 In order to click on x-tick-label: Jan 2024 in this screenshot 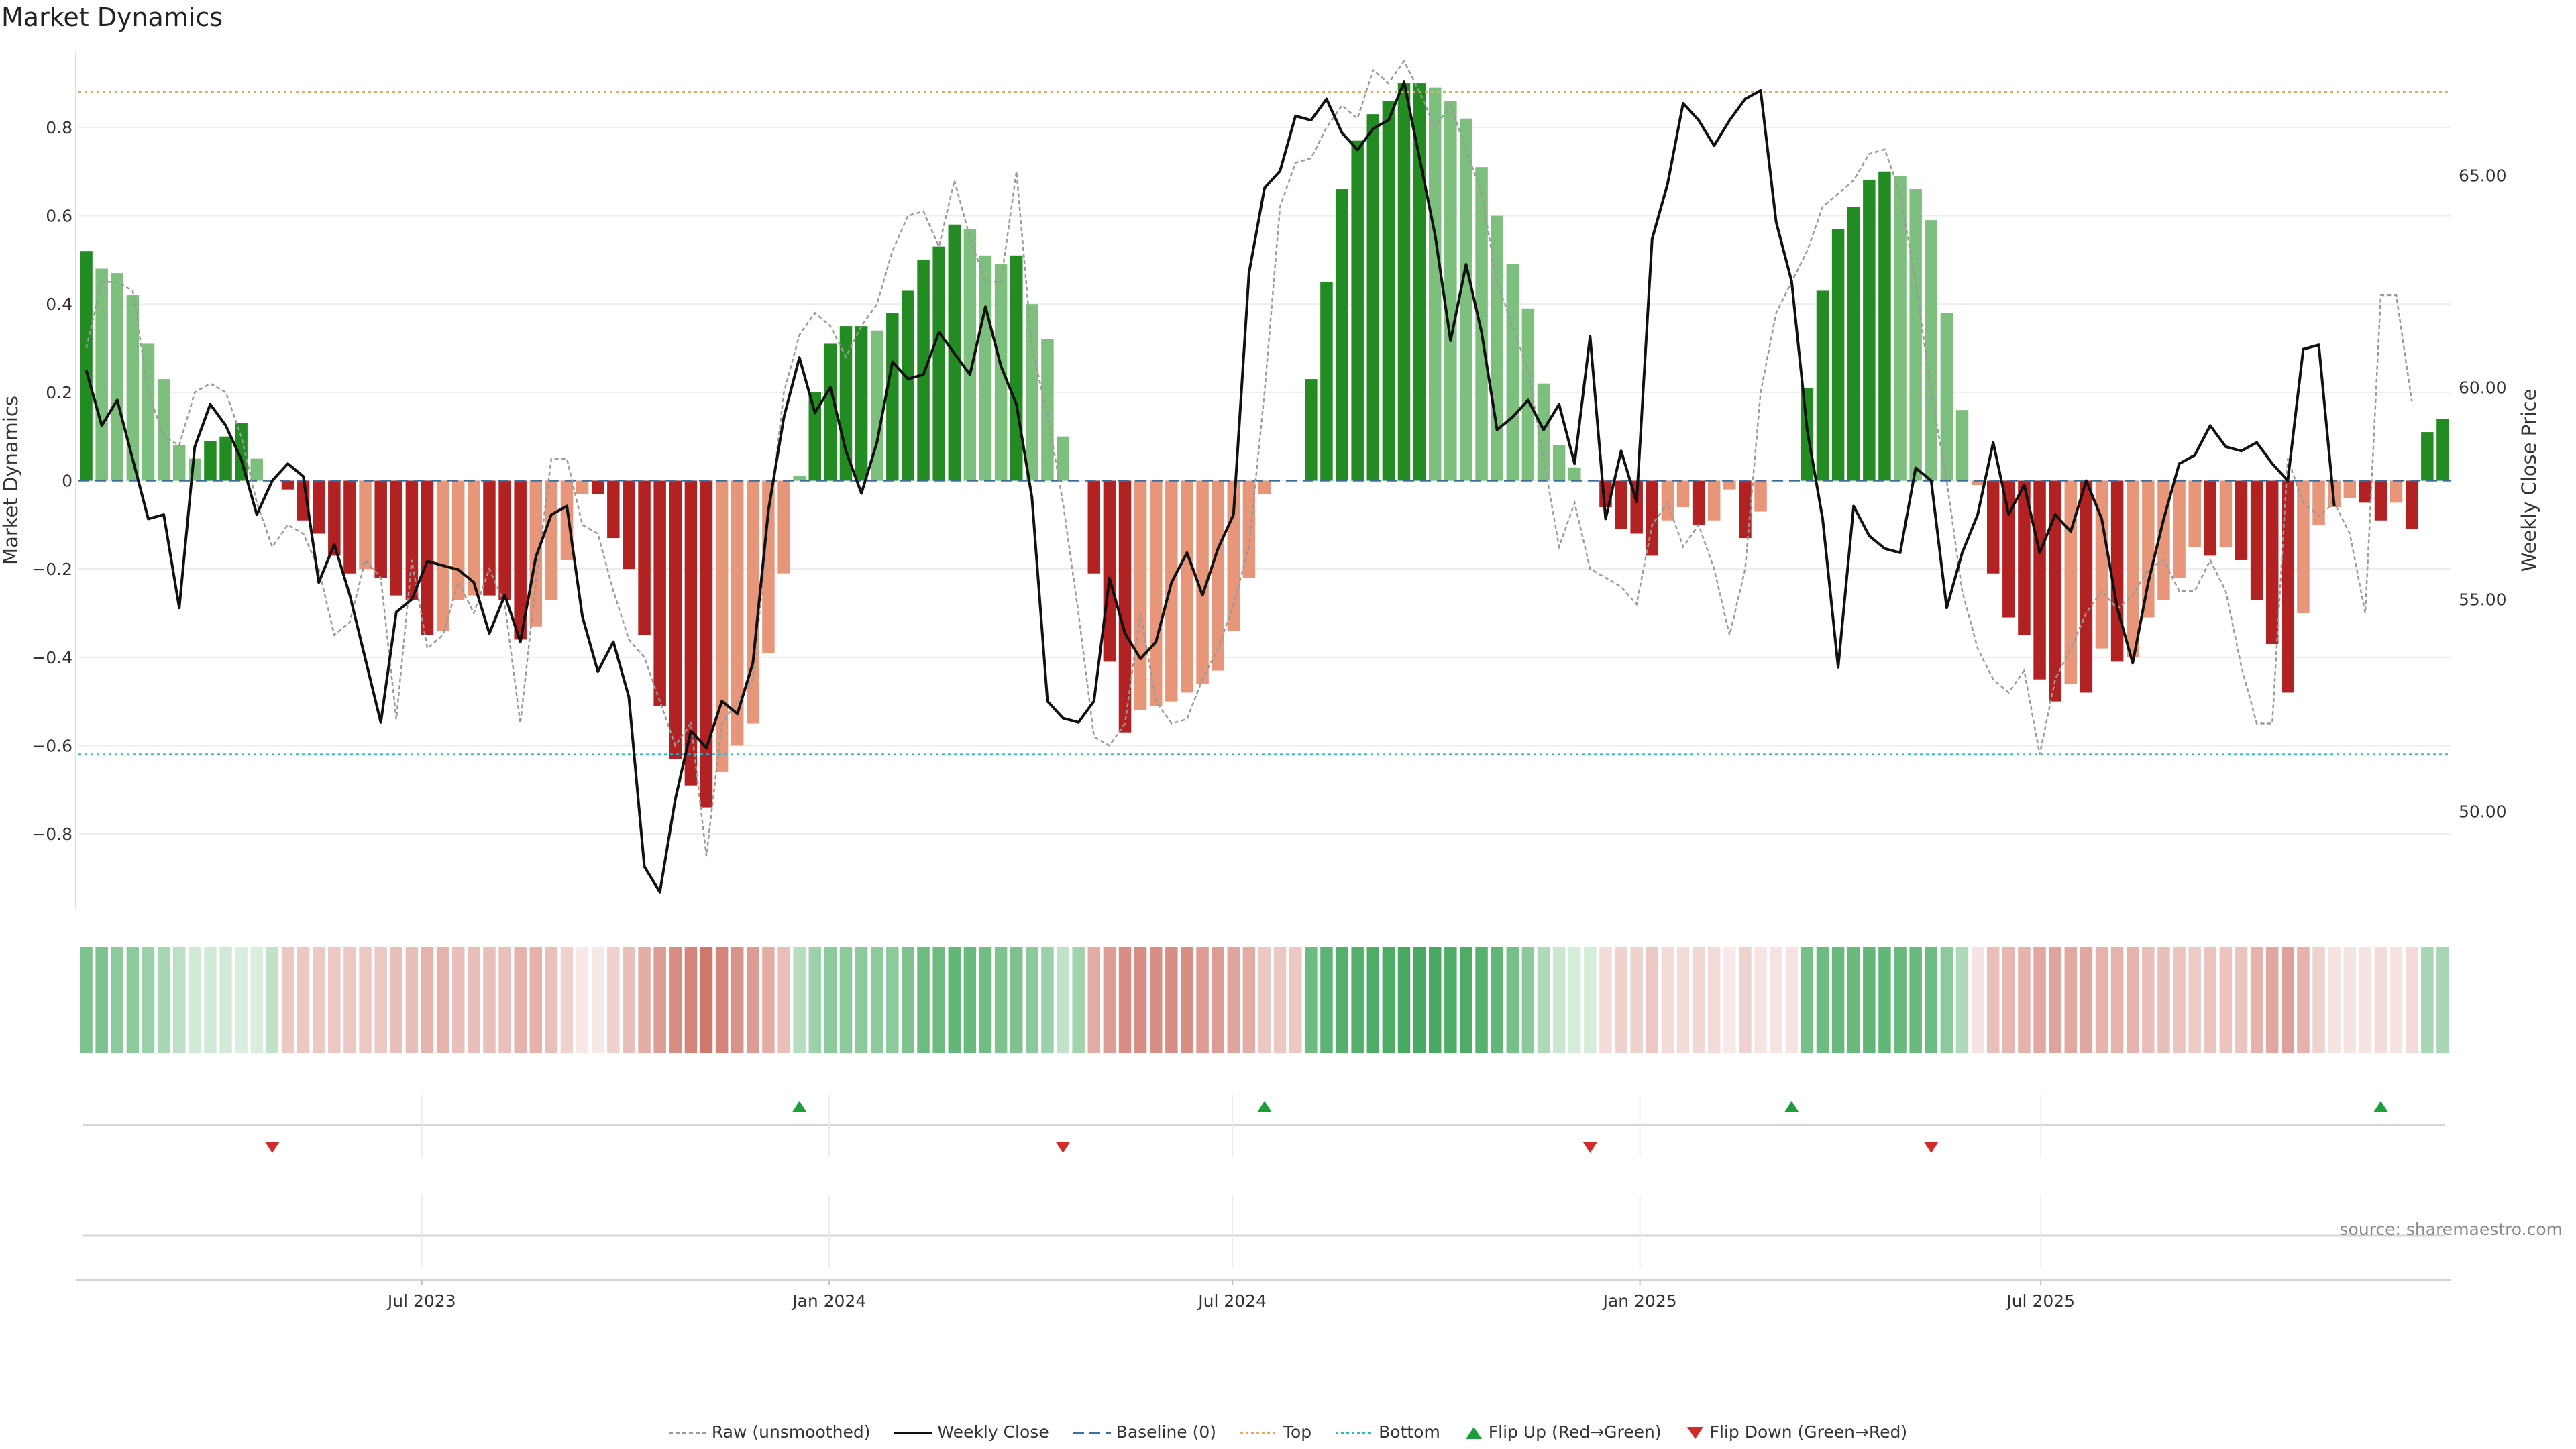, I will do `click(828, 1301)`.